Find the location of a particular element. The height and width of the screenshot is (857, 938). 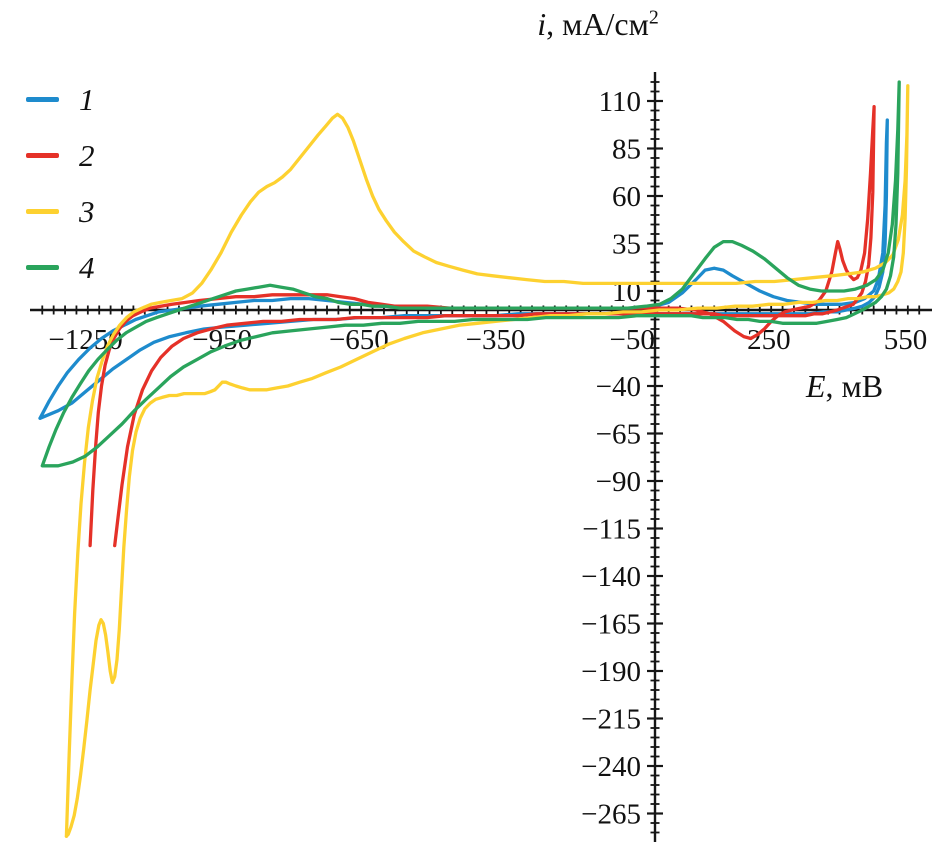

x-tick-label: −350 is located at coordinates (496, 340).